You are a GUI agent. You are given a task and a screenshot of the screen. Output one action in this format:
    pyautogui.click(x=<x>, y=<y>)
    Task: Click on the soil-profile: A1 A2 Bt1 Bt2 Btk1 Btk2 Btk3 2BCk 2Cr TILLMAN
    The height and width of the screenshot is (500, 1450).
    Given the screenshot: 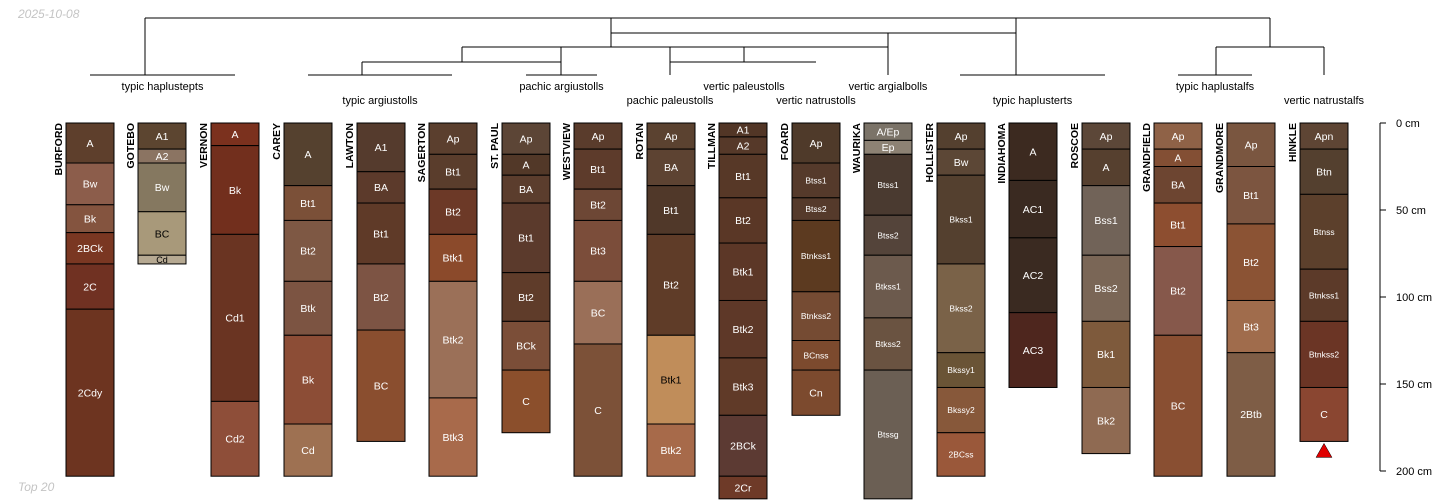 What is the action you would take?
    pyautogui.click(x=737, y=311)
    